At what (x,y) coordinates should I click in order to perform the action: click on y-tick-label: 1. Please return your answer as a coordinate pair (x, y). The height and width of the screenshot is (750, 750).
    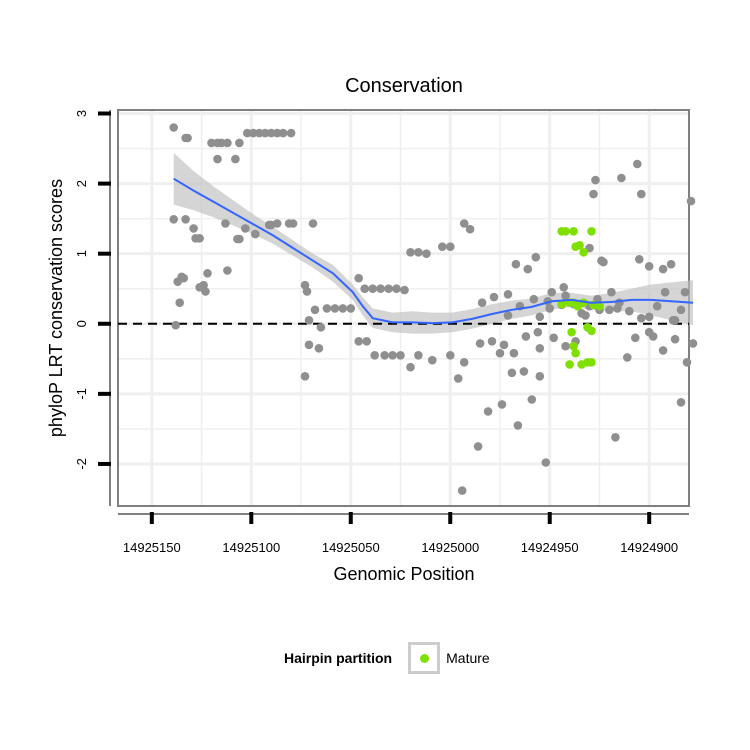
    Looking at the image, I should click on (81, 253).